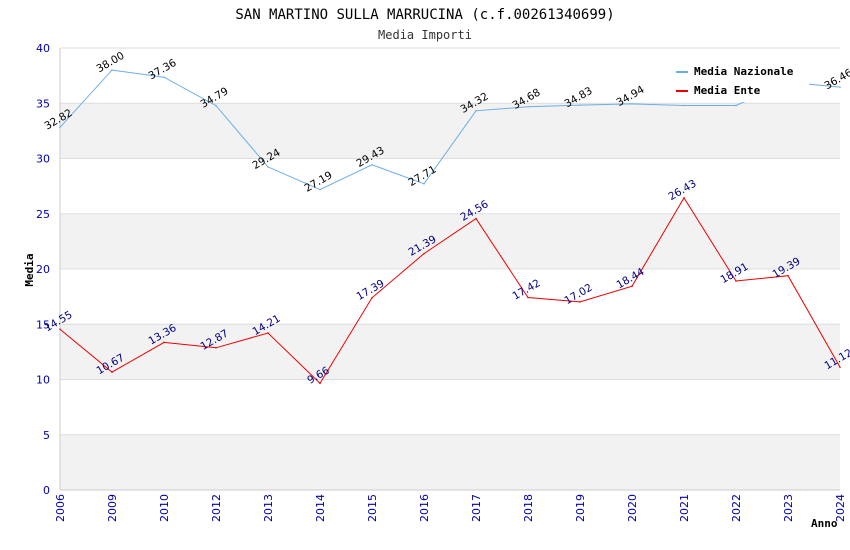  I want to click on y-tick-labels: 0 5 10 15 20 25 30 35 40, so click(43, 269).